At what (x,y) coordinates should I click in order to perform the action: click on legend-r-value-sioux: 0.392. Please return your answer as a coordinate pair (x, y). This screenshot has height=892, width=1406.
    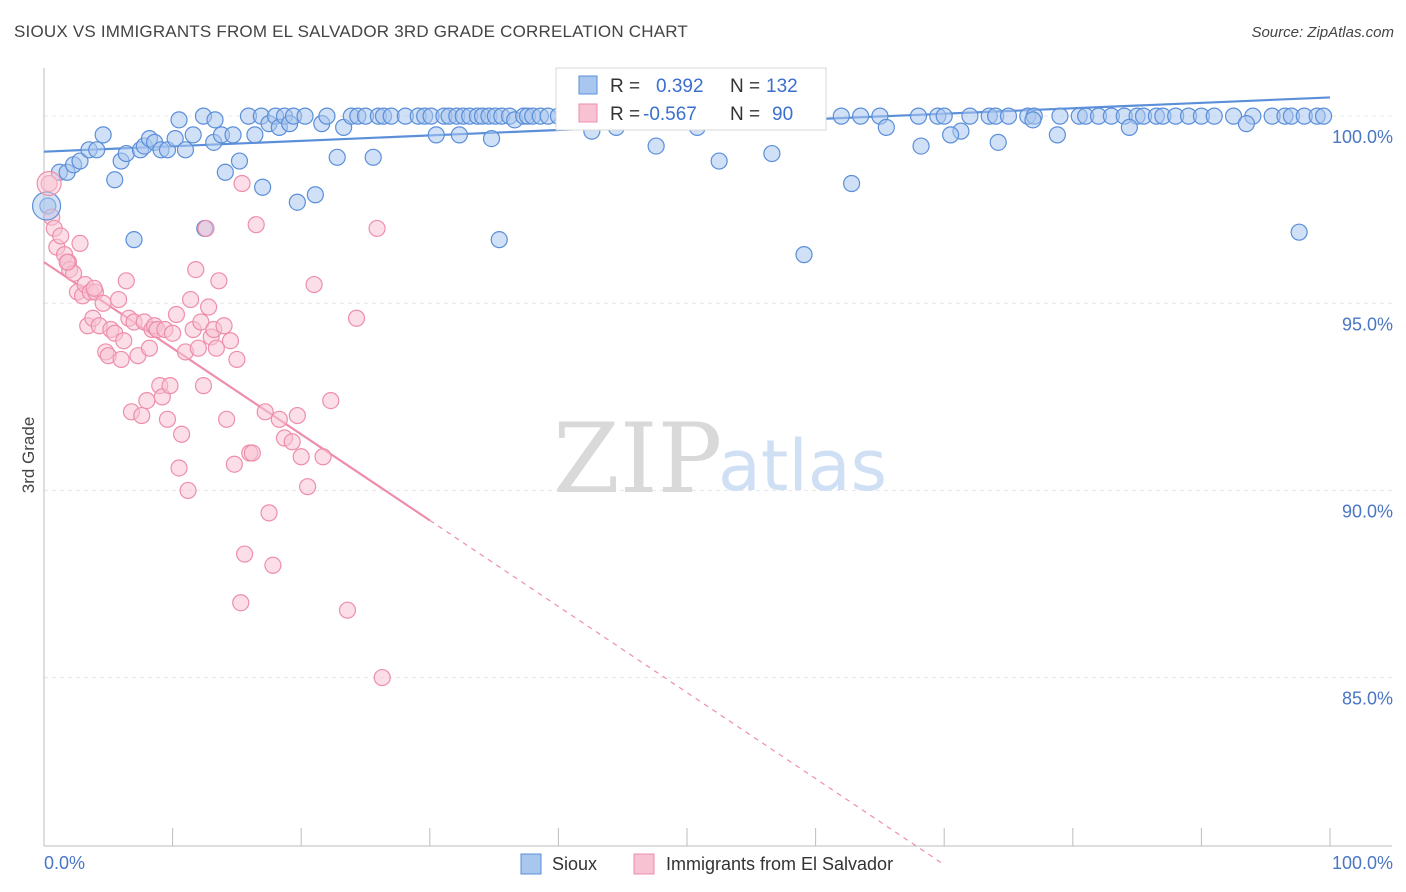
    Looking at the image, I should click on (680, 86).